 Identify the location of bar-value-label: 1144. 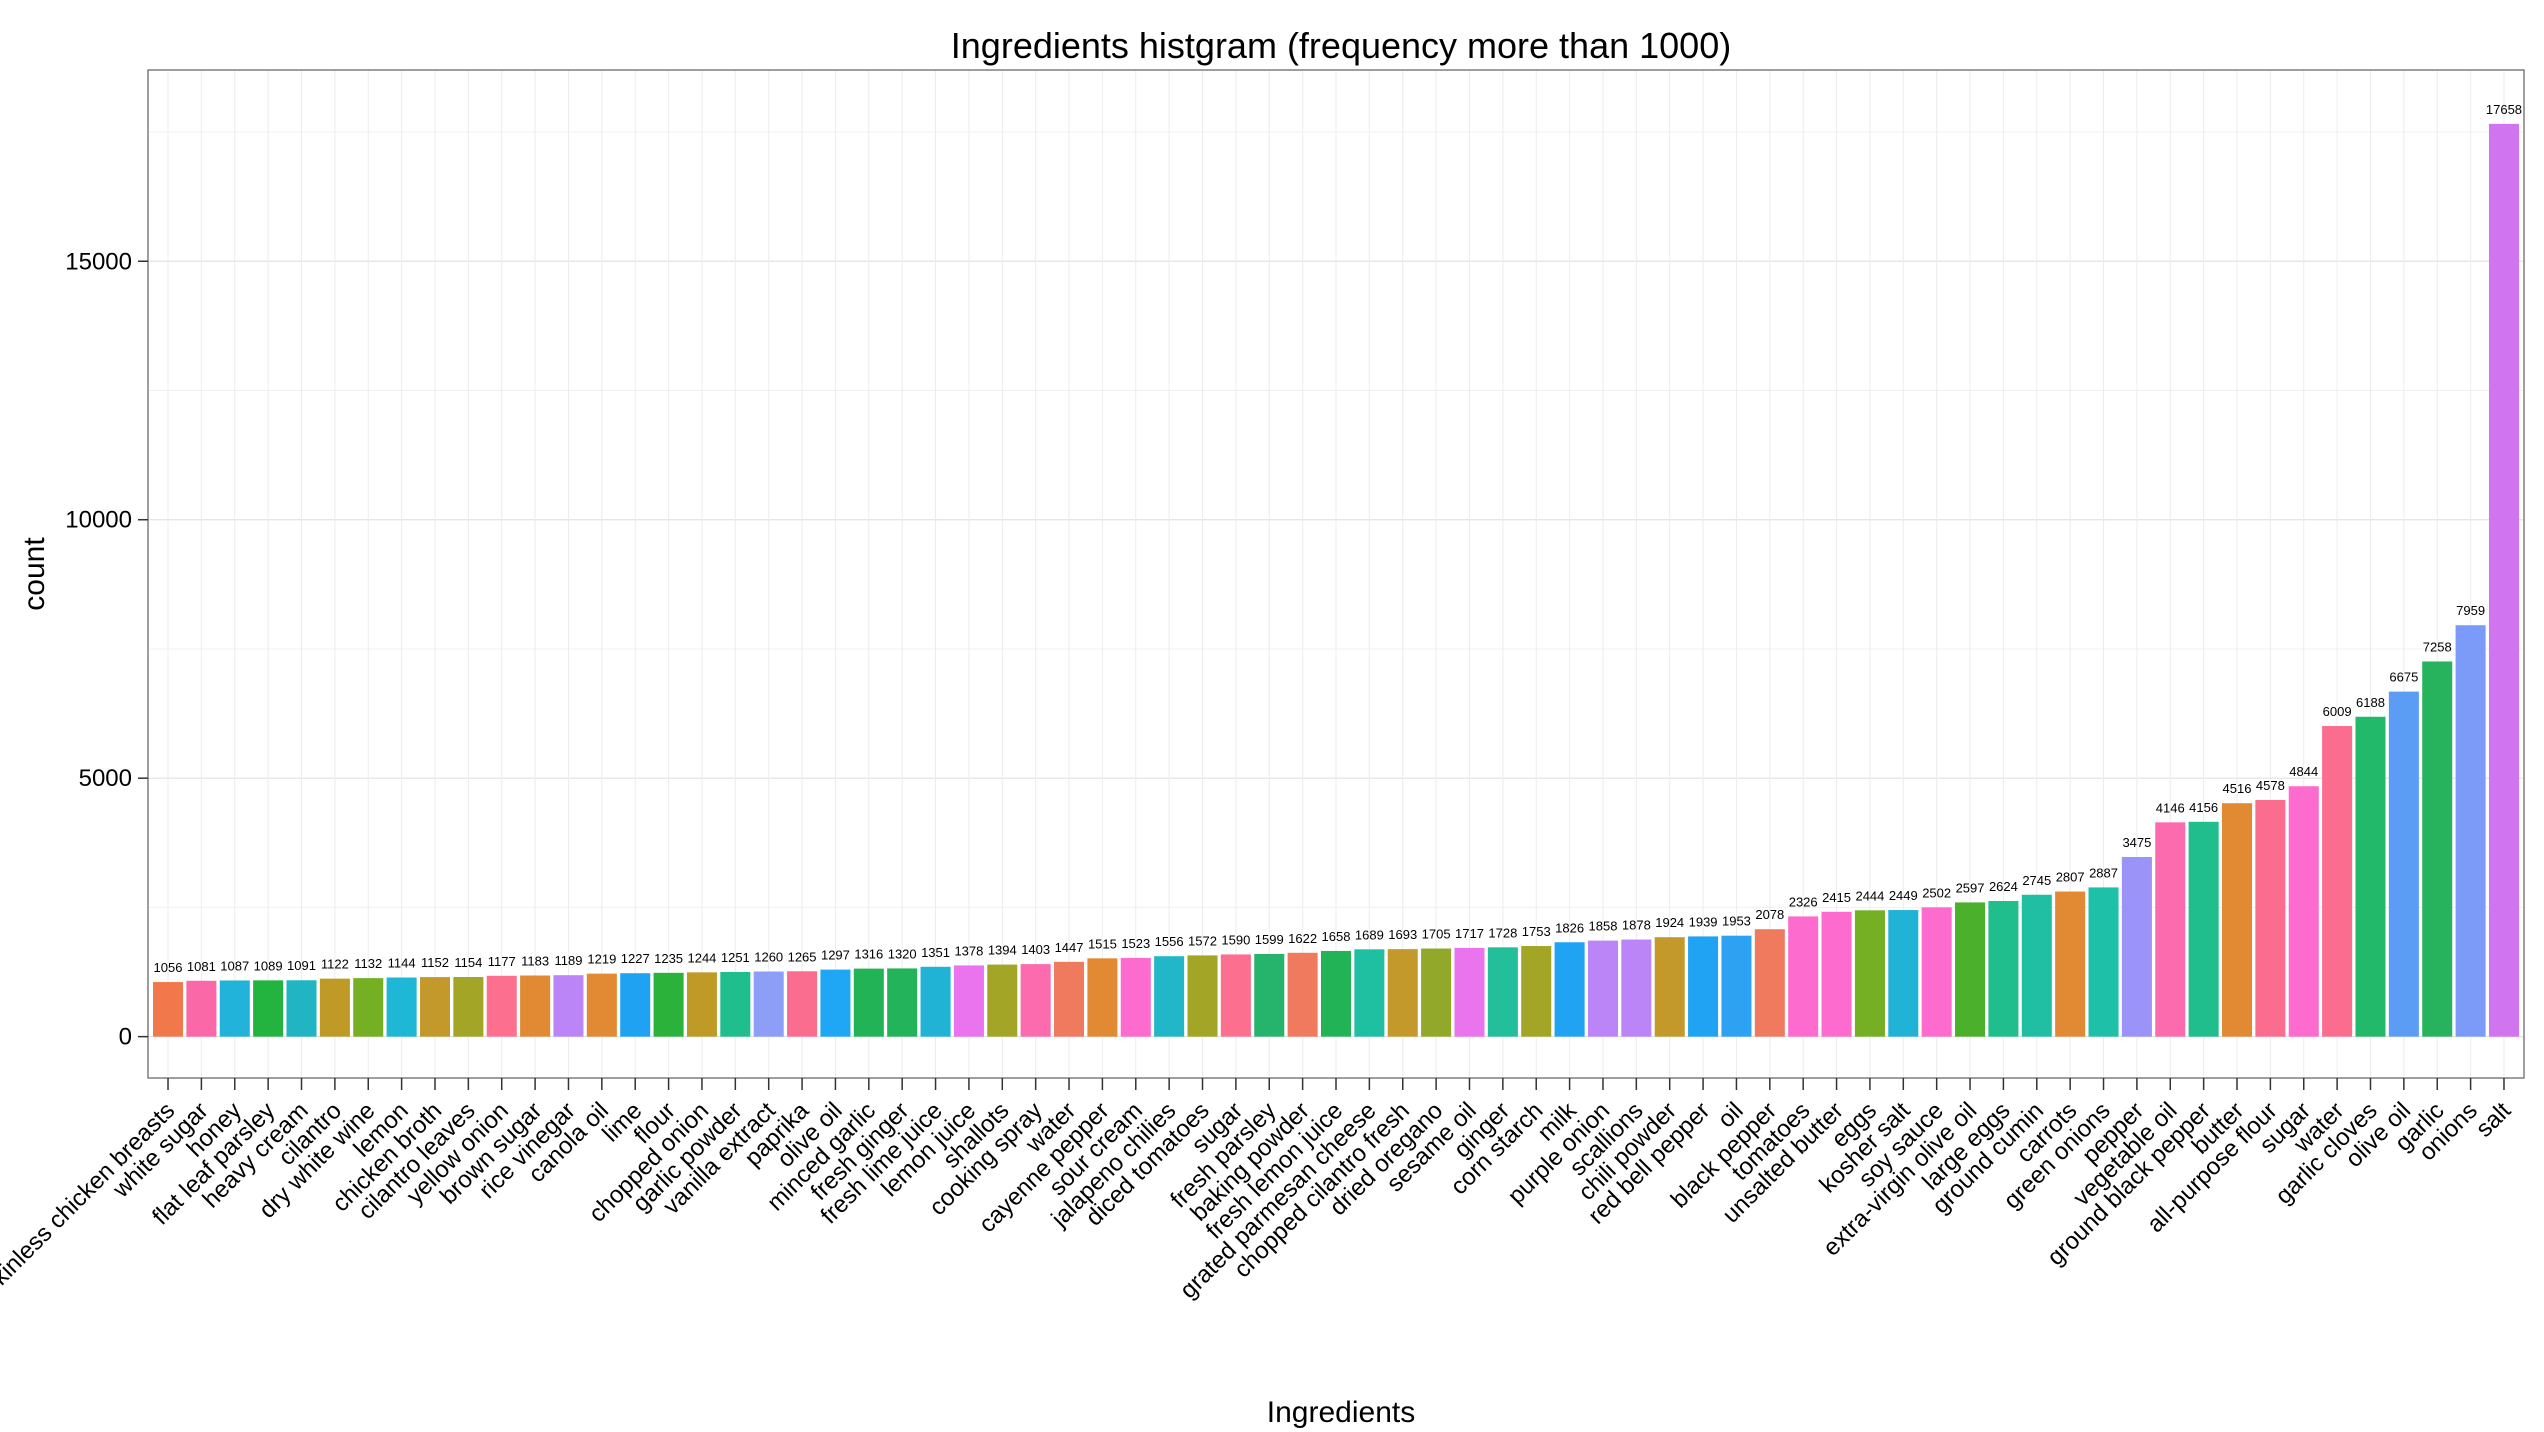
(402, 963).